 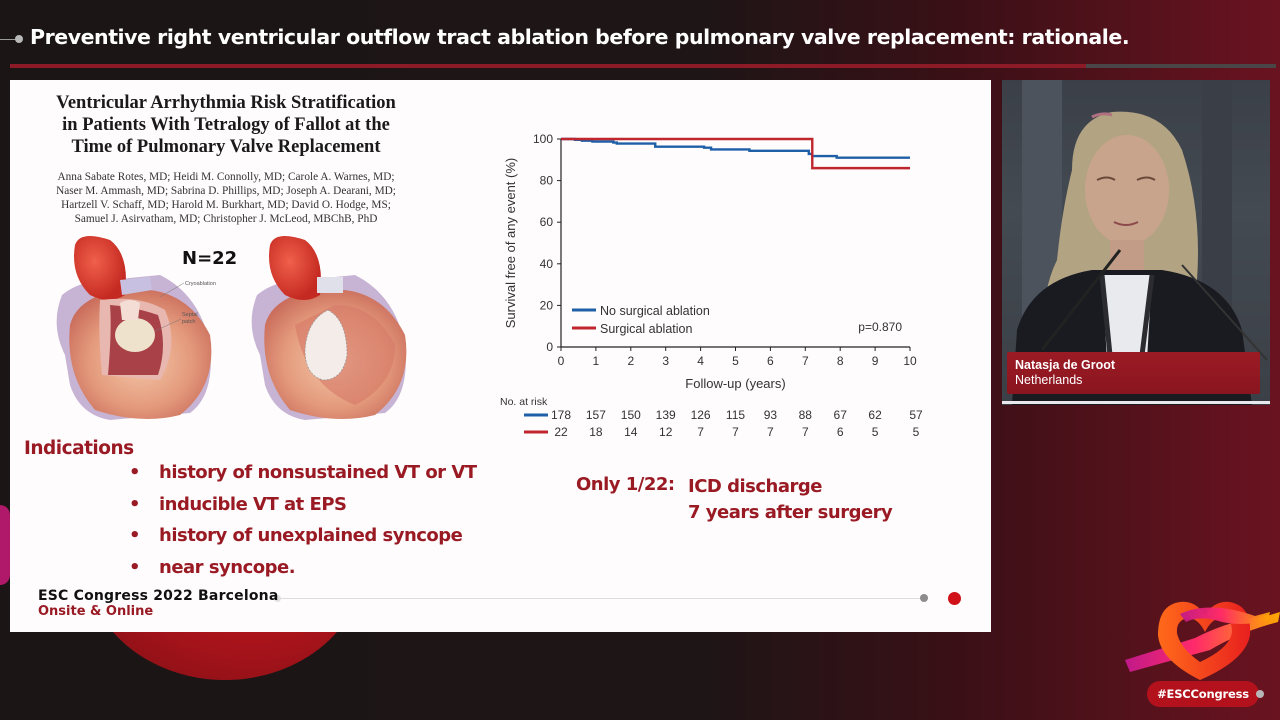 What do you see at coordinates (755, 486) in the screenshot?
I see `note-line: ICD discharge` at bounding box center [755, 486].